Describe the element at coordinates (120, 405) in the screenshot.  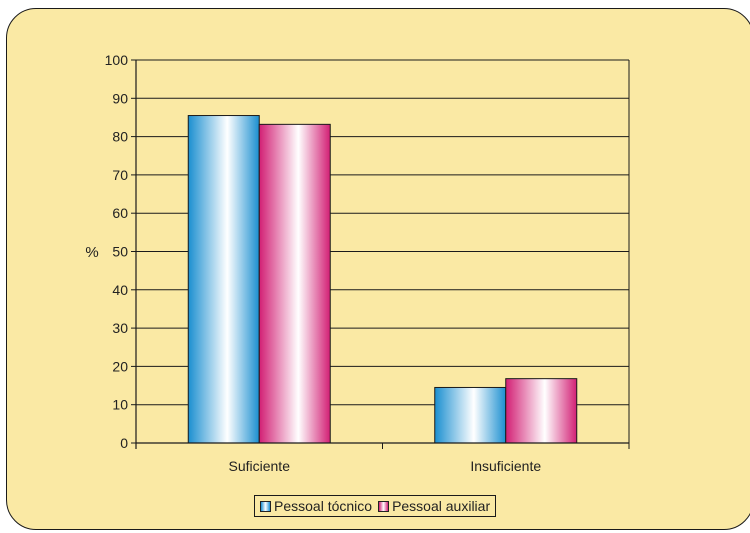
I see `y-tick-label: 10` at that location.